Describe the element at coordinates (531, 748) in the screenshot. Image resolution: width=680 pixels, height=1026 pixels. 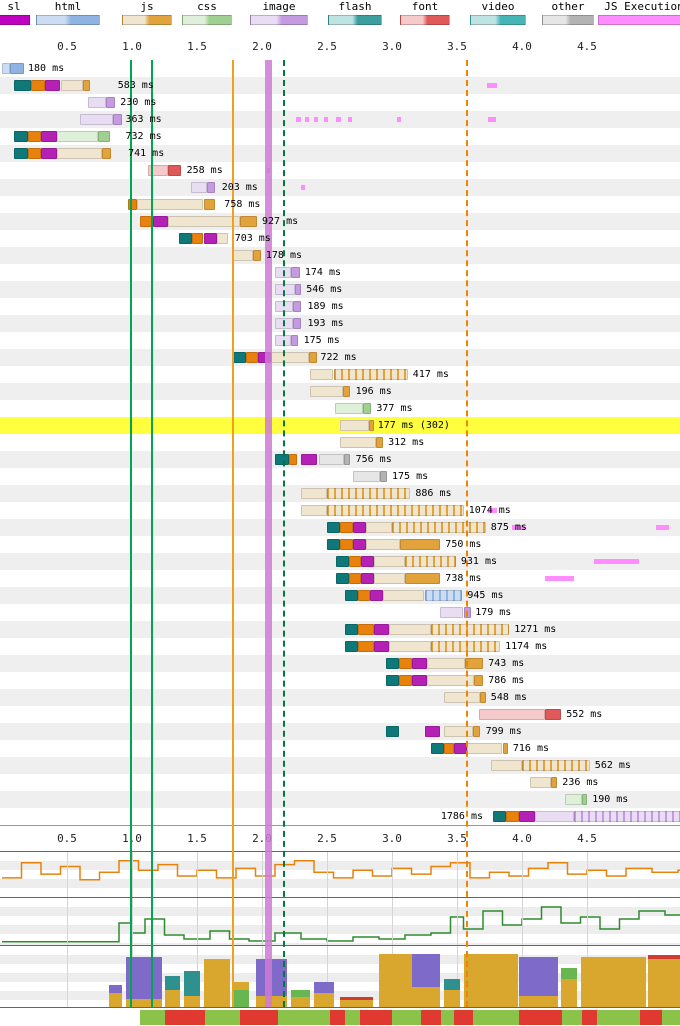
I see `request-duration-label: 716 ms` at that location.